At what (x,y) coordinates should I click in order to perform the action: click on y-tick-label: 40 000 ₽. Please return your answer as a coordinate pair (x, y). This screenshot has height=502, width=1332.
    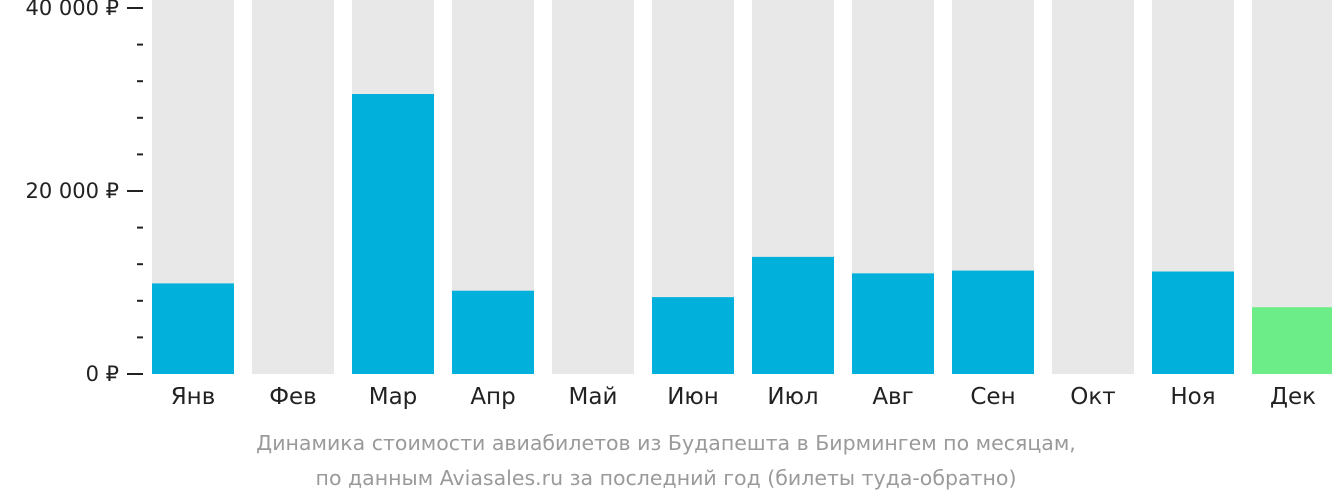
    Looking at the image, I should click on (72, 10).